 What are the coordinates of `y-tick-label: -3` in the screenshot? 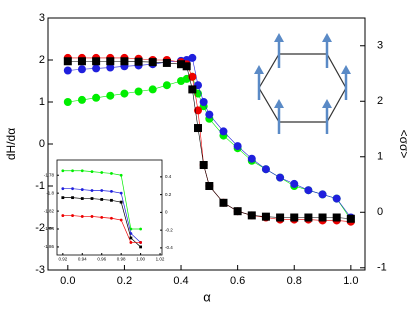 It's located at (40, 270).